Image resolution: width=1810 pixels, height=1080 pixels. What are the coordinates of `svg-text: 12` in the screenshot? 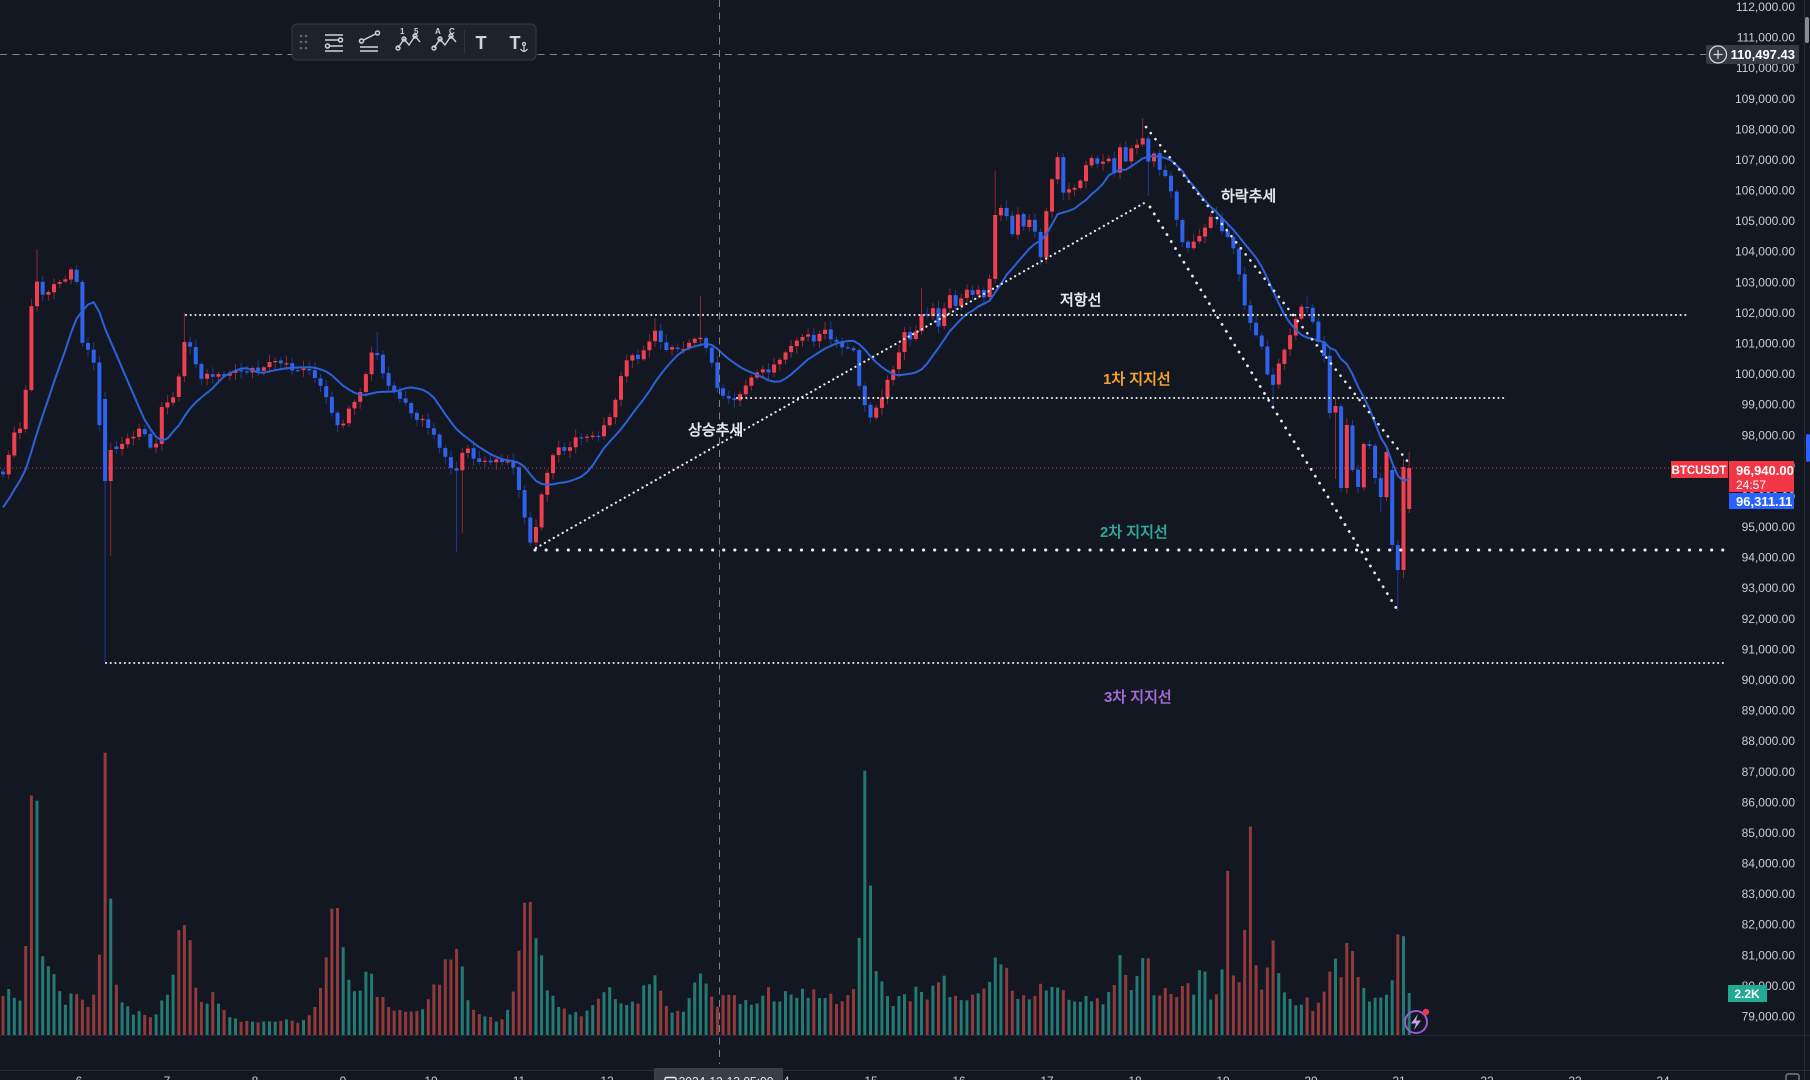 It's located at (607, 1077).